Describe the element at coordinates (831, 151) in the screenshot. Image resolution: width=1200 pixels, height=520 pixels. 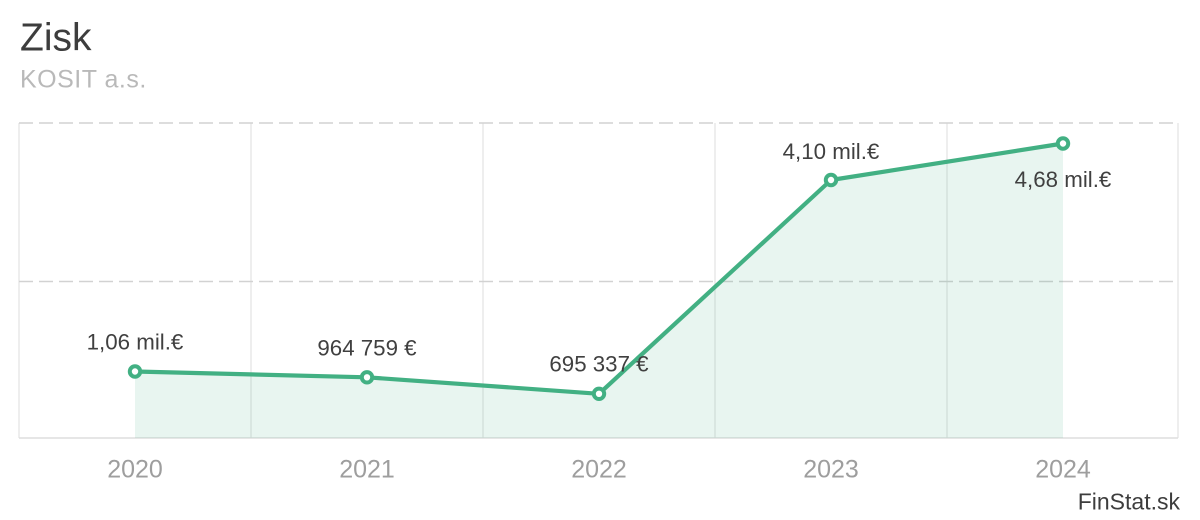
I see `svg-text: 4,10 mil.€` at that location.